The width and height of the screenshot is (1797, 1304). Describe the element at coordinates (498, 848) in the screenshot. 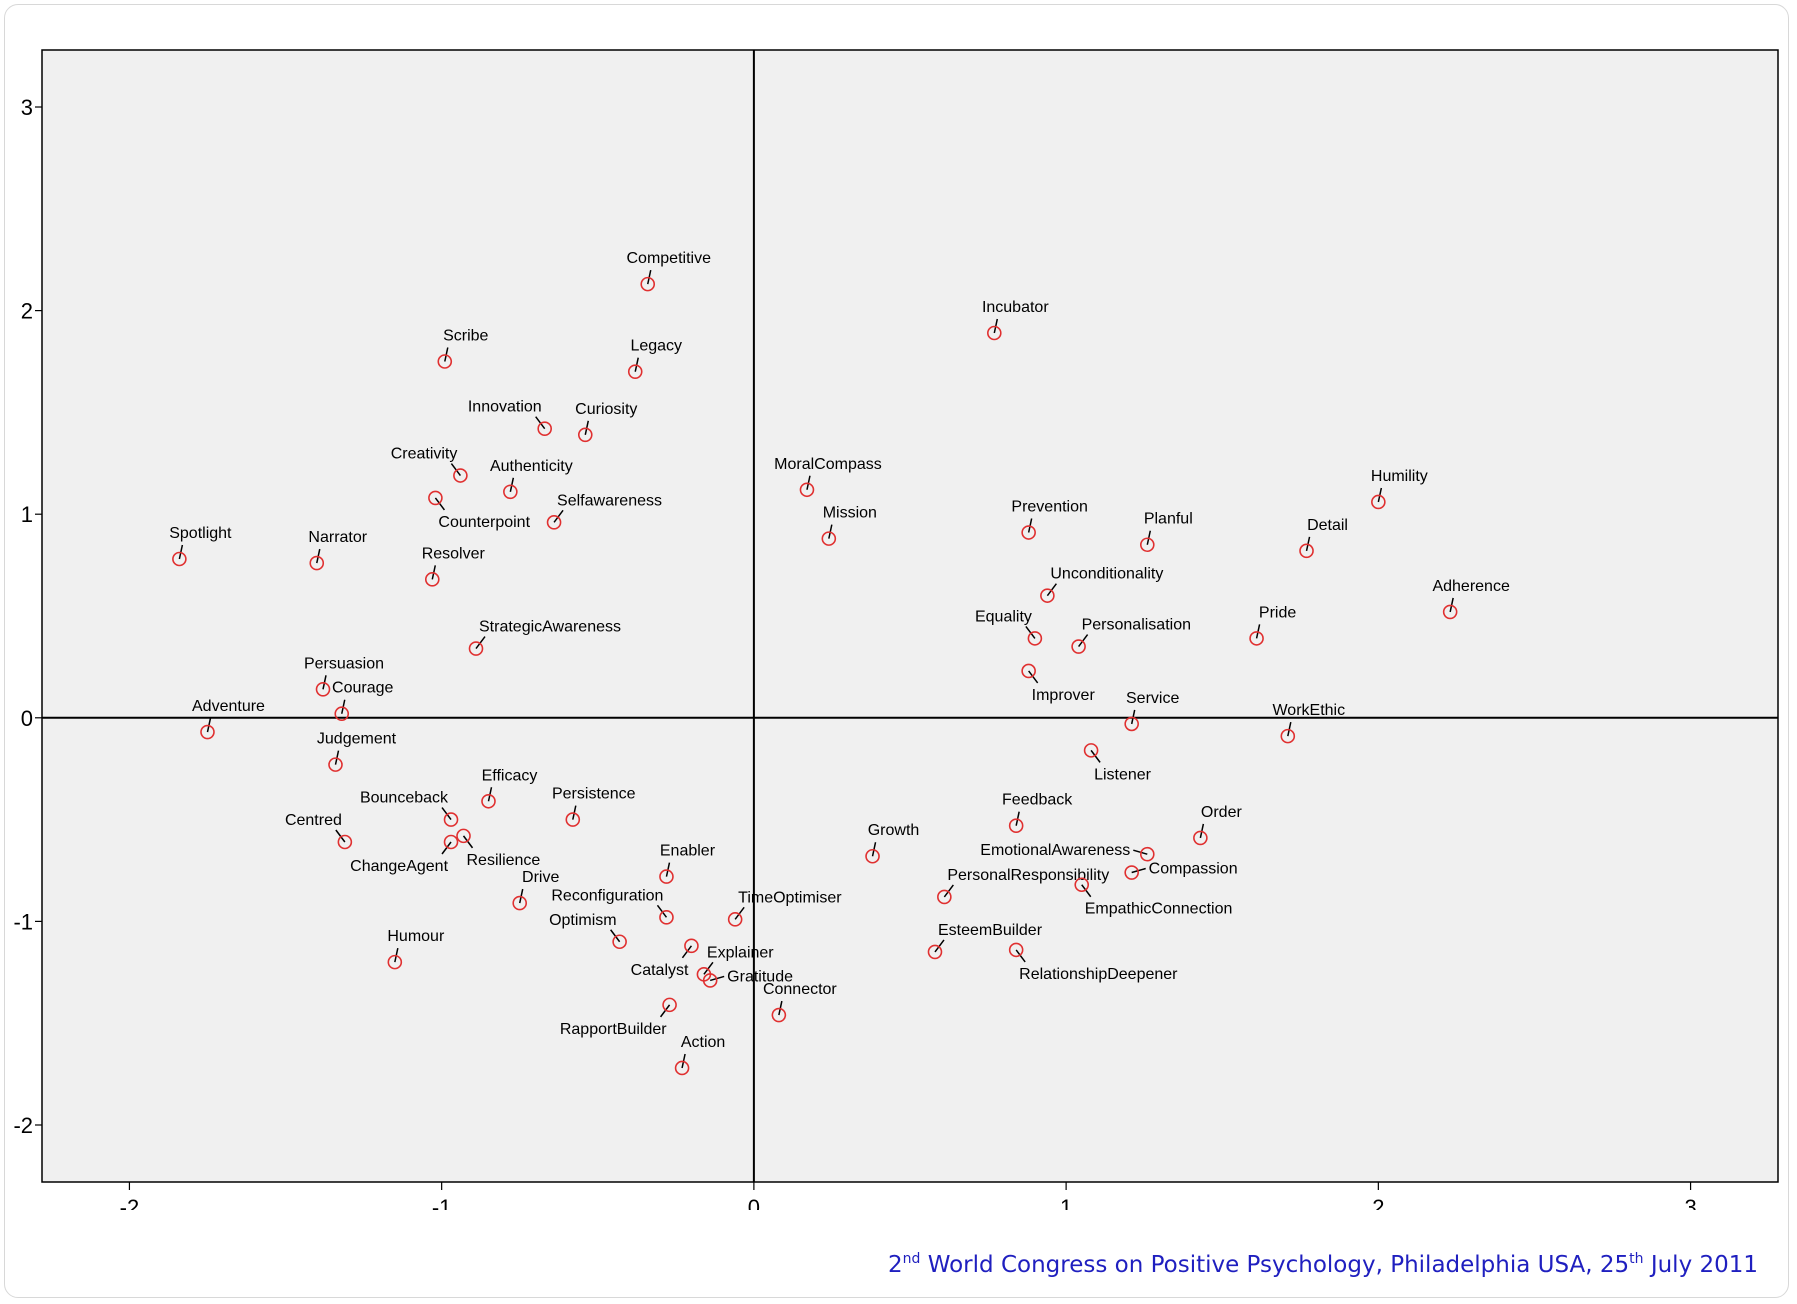

I see `data-point: Resilience` at that location.